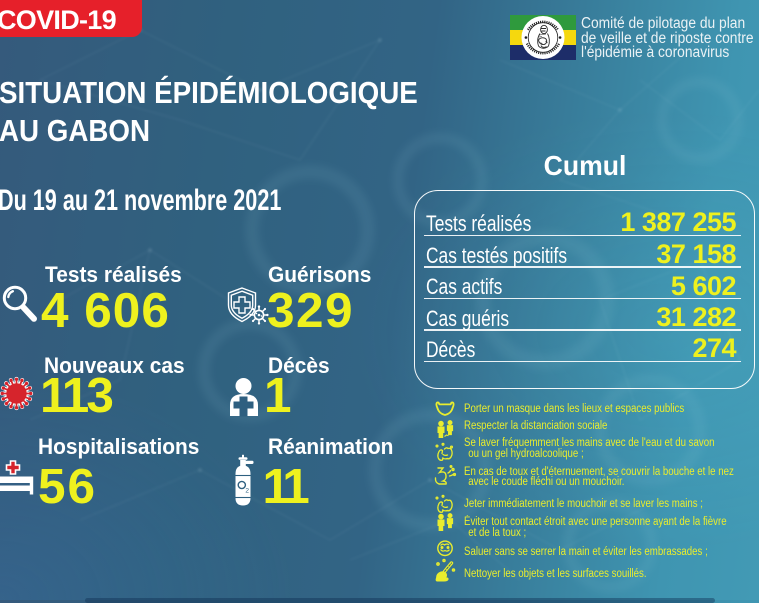 The width and height of the screenshot is (759, 603). I want to click on svg-text: 2, so click(247, 491).